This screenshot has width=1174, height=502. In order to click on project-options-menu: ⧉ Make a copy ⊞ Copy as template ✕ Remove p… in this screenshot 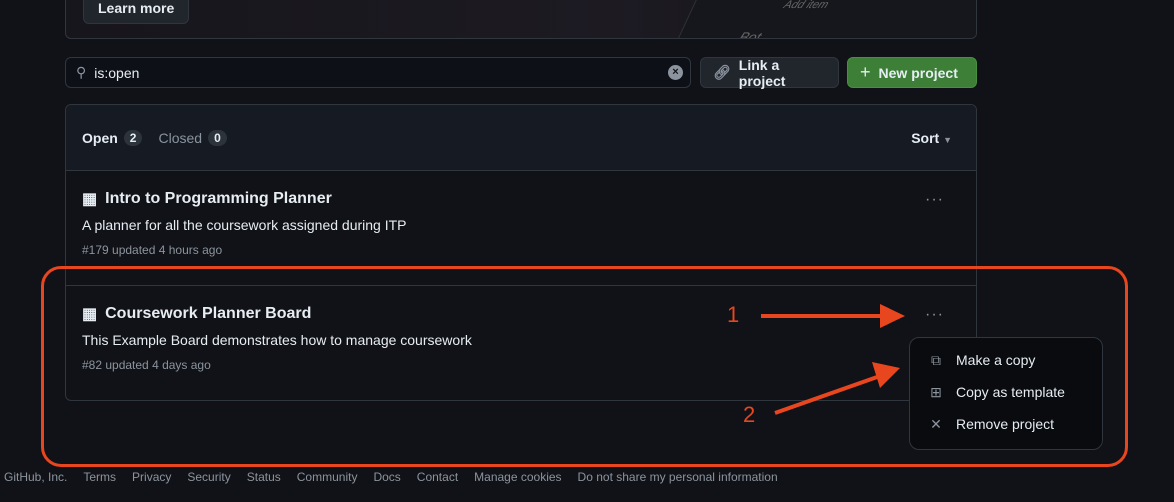, I will do `click(1006, 393)`.